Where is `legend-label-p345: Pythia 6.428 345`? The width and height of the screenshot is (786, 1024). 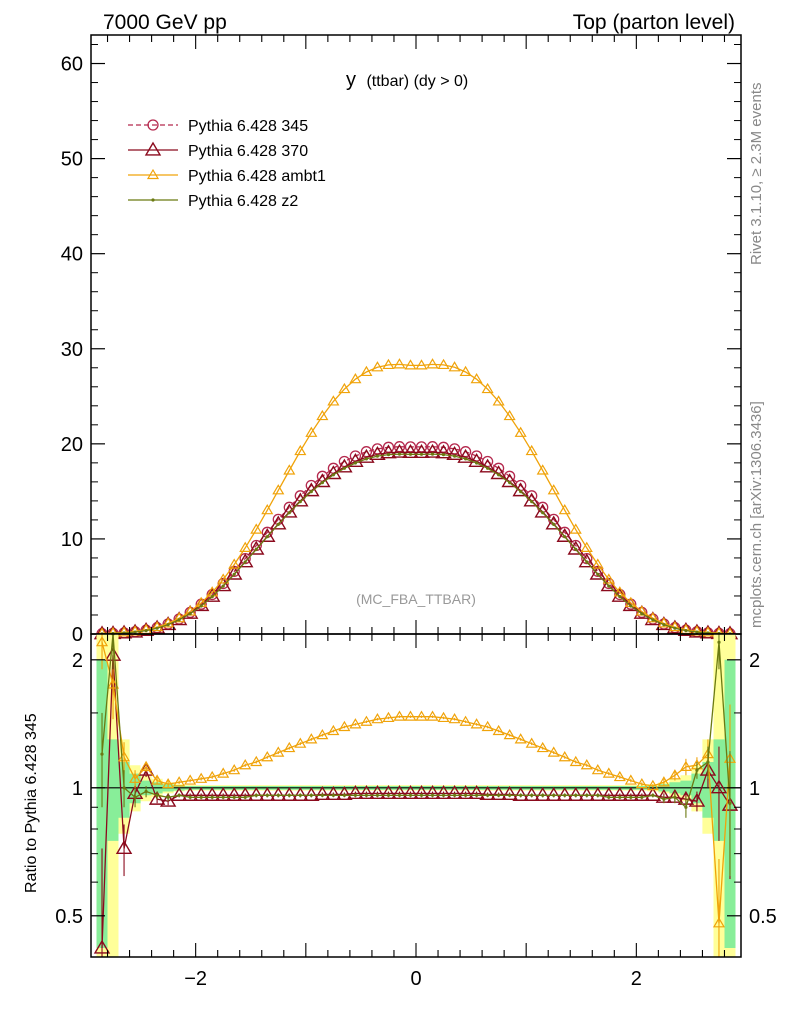
legend-label-p345: Pythia 6.428 345 is located at coordinates (248, 126).